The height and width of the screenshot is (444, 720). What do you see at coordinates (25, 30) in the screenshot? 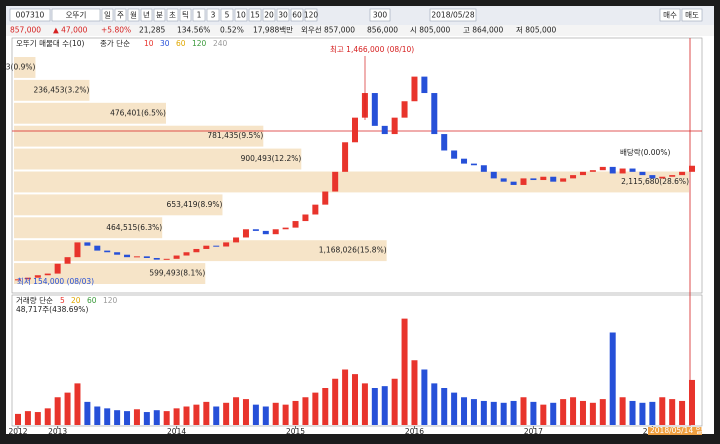
I see `quote-item: 857,000` at bounding box center [25, 30].